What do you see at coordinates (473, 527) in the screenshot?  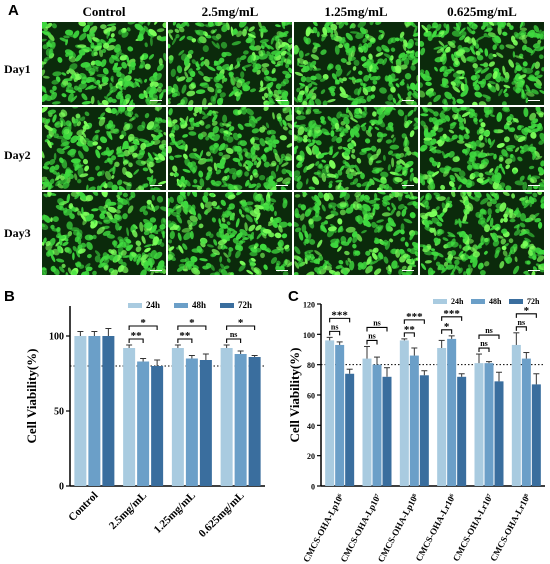 I see `x-tick-label: CMCS-OHA-Lr10⁷` at bounding box center [473, 527].